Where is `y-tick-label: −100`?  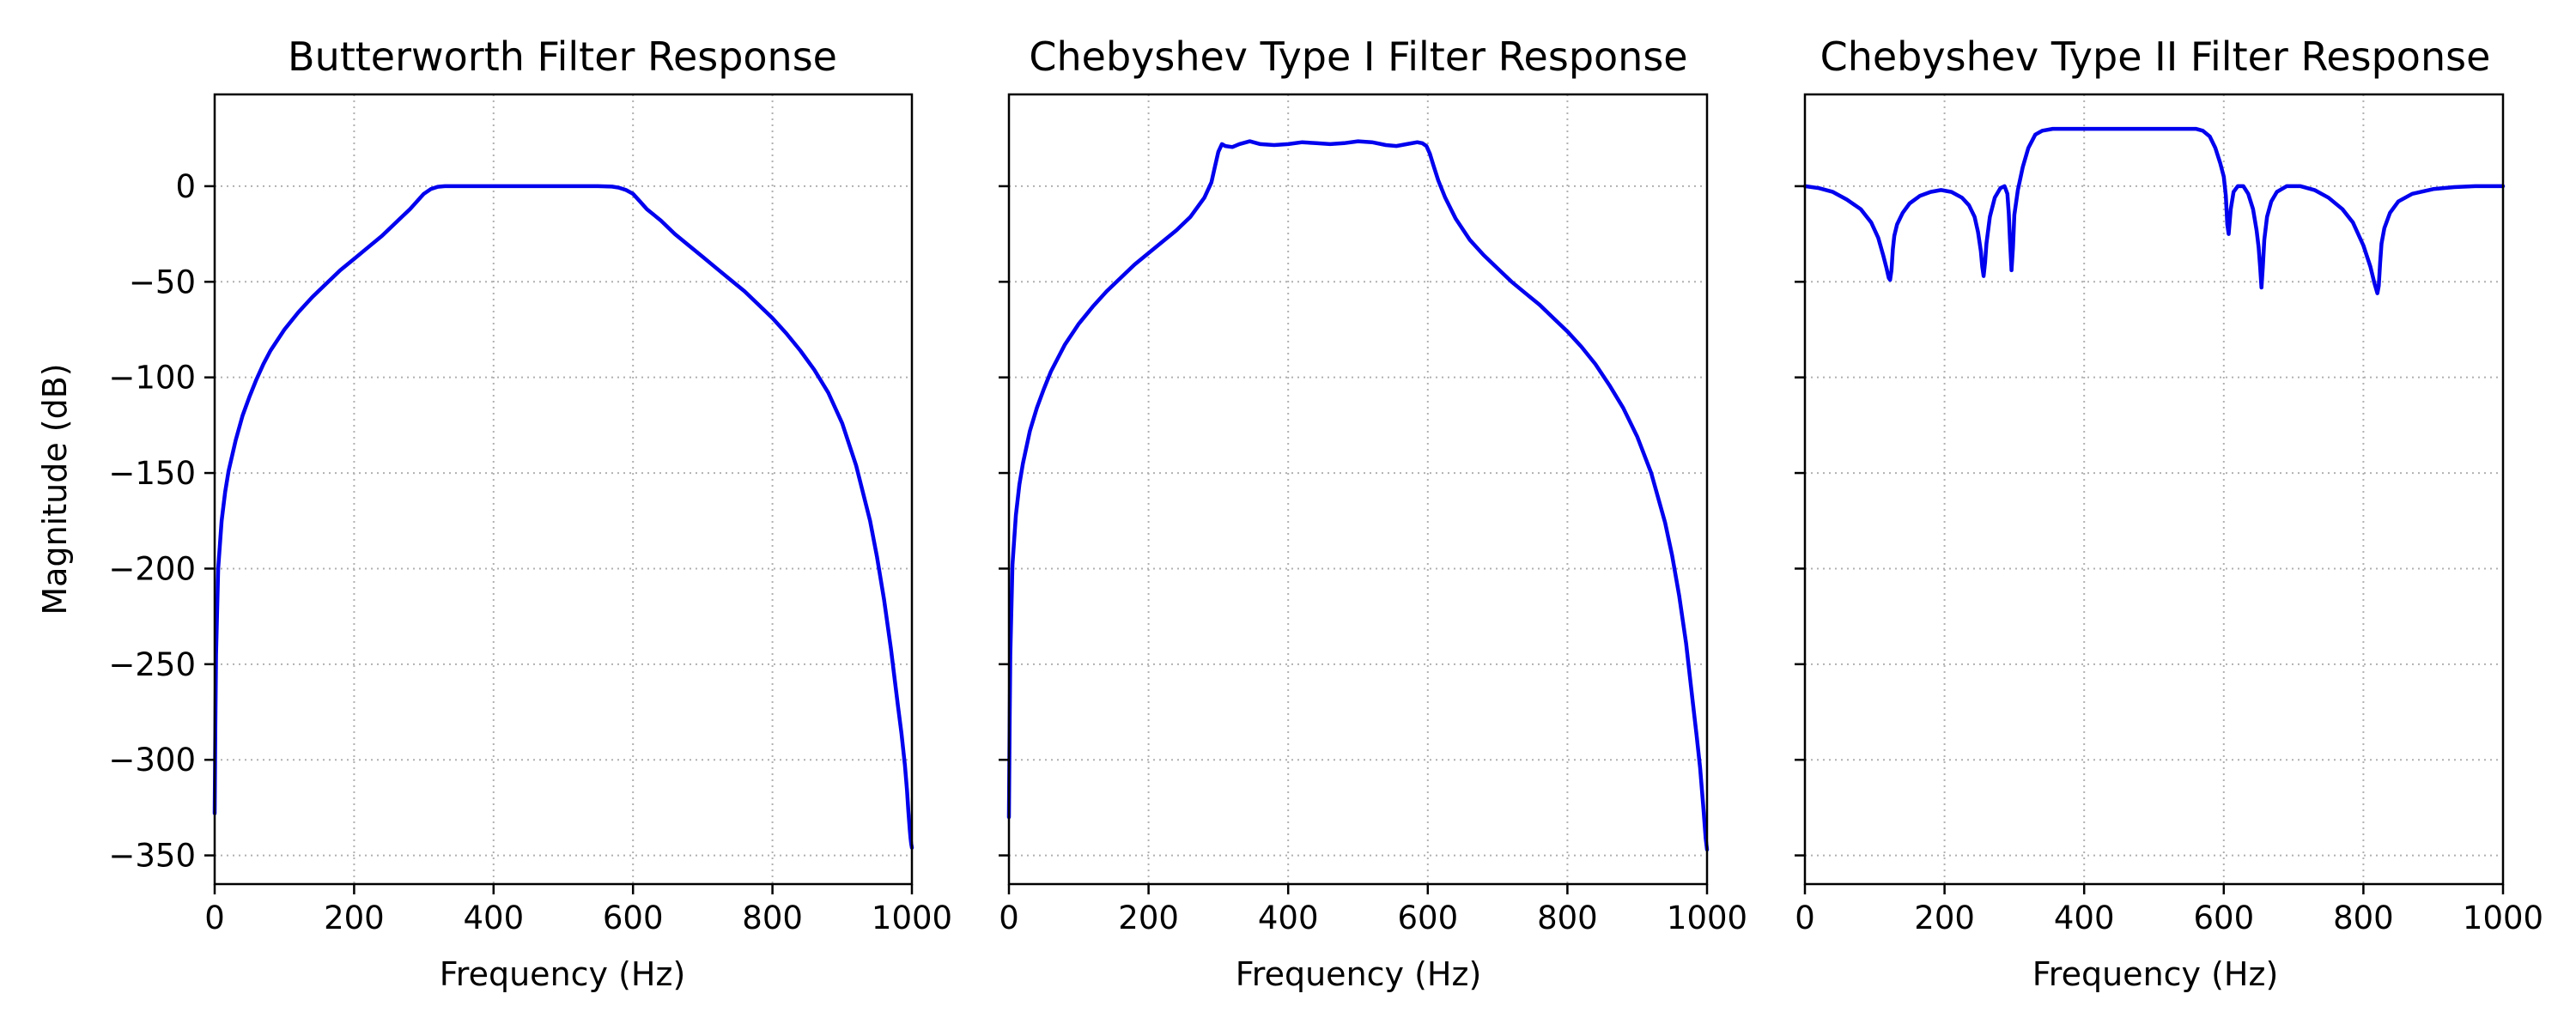
y-tick-label: −100 is located at coordinates (152, 378).